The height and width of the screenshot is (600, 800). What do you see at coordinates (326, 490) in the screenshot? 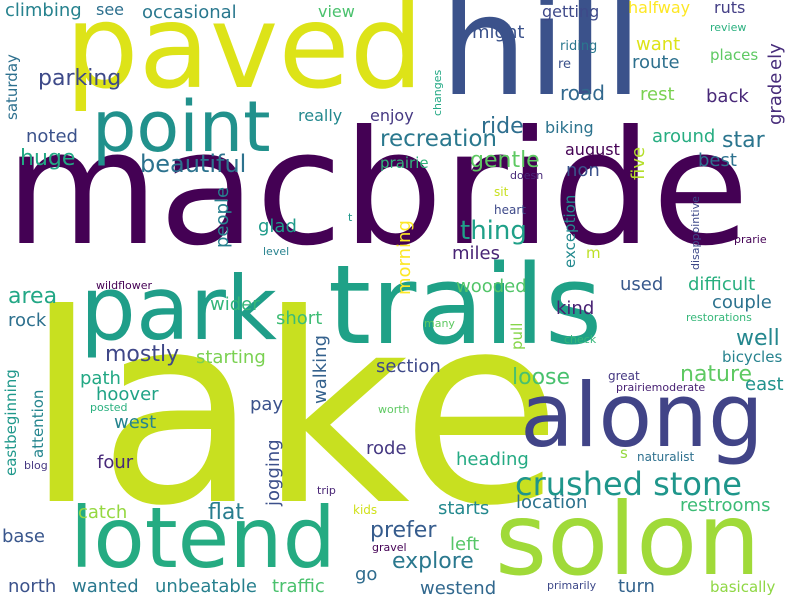
I see `word-trip: trip` at bounding box center [326, 490].